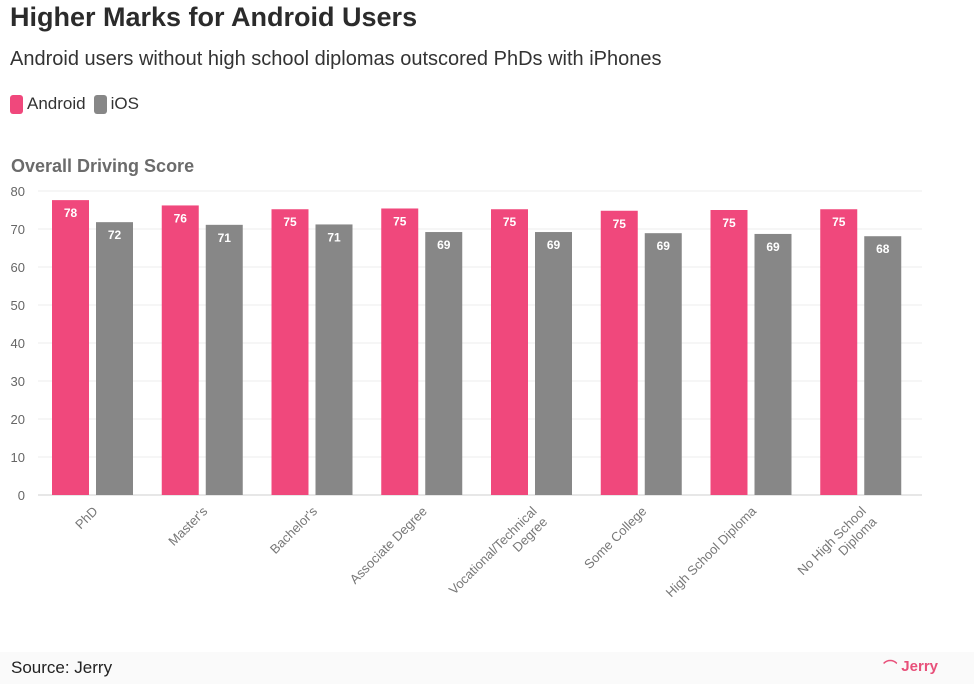 This screenshot has height=684, width=974. I want to click on x-tick-label: Associate Degree, so click(388, 545).